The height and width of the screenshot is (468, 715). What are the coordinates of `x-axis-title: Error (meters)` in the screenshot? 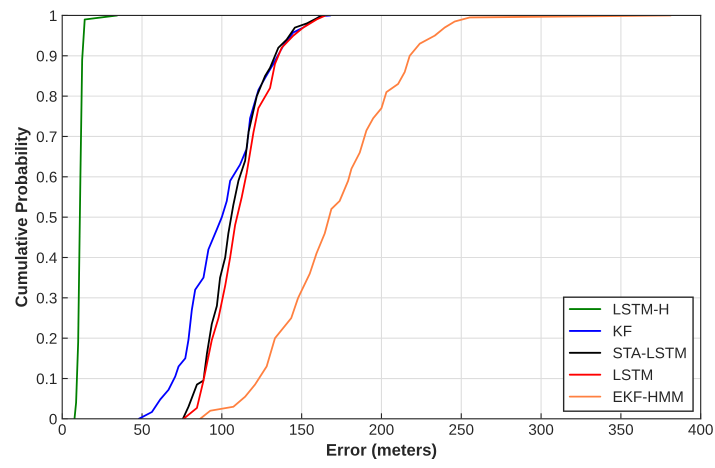 It's located at (381, 452).